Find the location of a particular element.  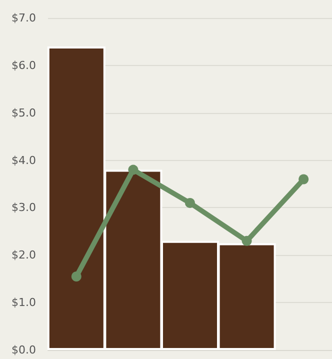

y-tick-label: $5.0 is located at coordinates (24, 113).